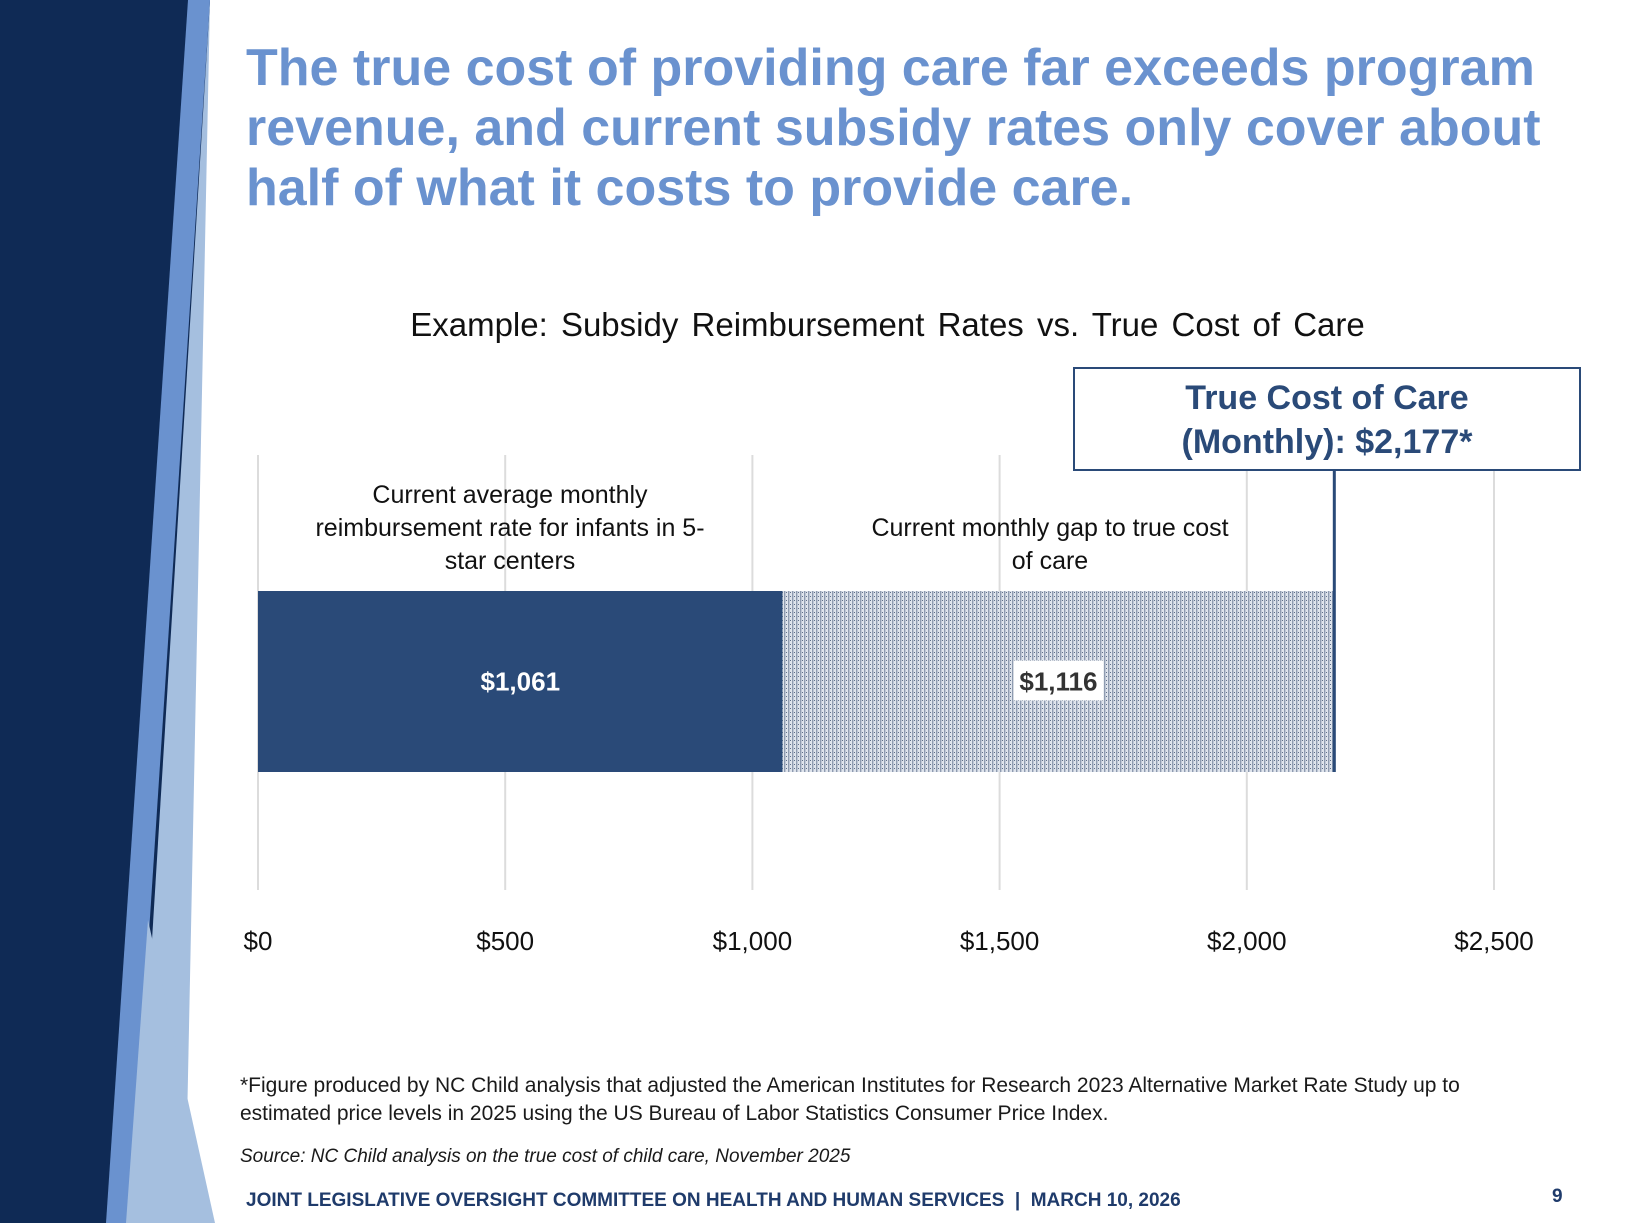 Image resolution: width=1626 pixels, height=1223 pixels. Describe the element at coordinates (170, 1071) in the screenshot. I see `decor-light-triangle` at that location.